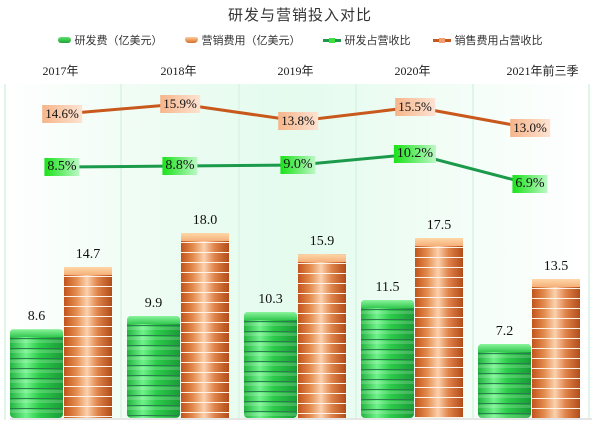  I want to click on legend: 研发费（亿美元） 营销费用（亿美元） 研发占营收比 销售费用占营收比, so click(300, 40).